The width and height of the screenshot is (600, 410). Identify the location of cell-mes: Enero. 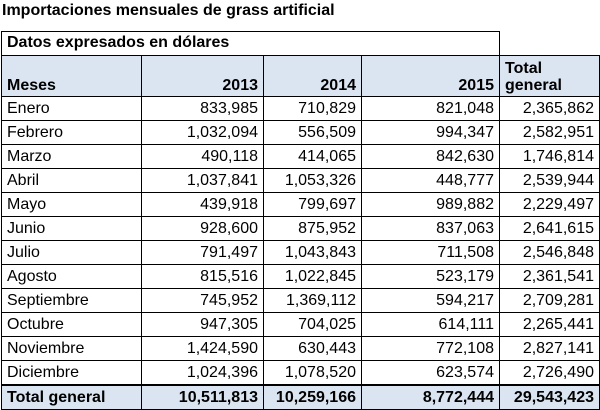
(71, 108).